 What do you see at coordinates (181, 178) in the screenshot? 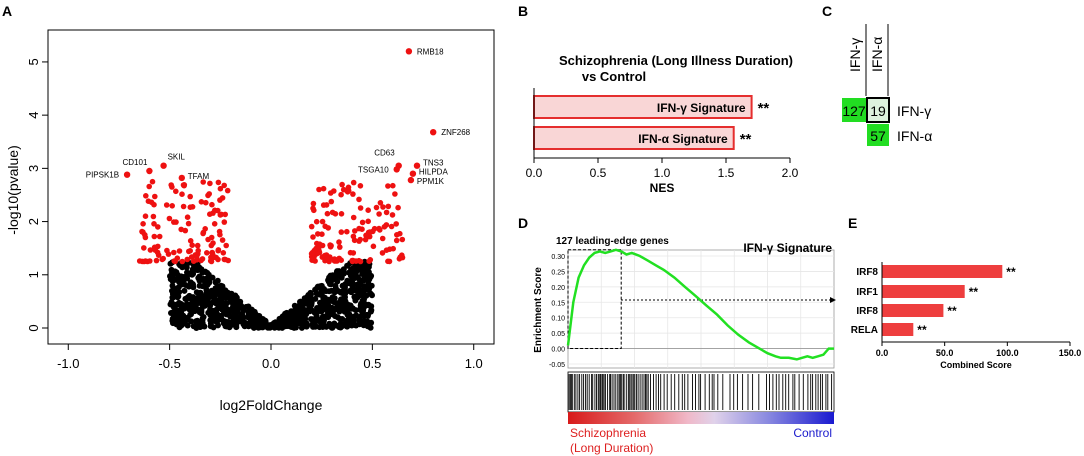
I see `volcano-point-labeled` at bounding box center [181, 178].